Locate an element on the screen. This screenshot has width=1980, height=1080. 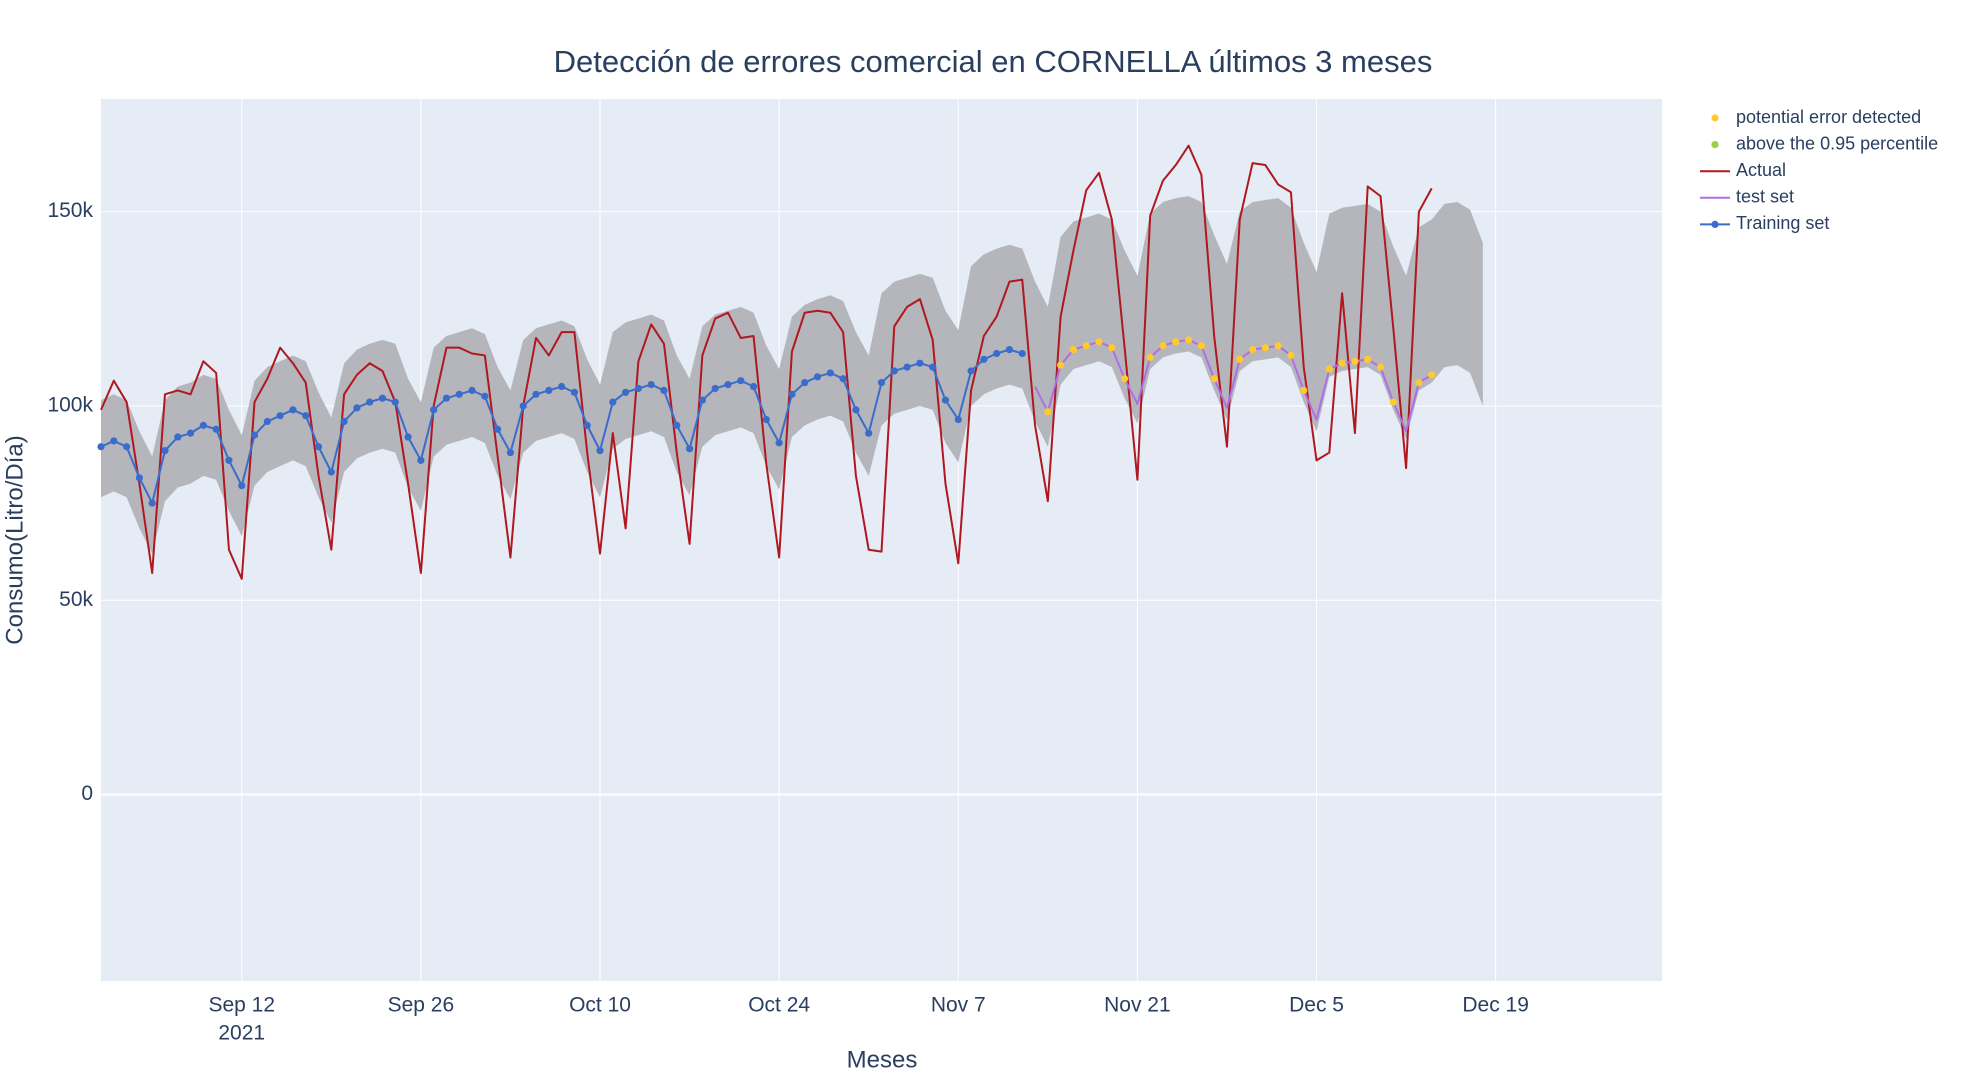
legend-item: potential error detected is located at coordinates (1816, 117).